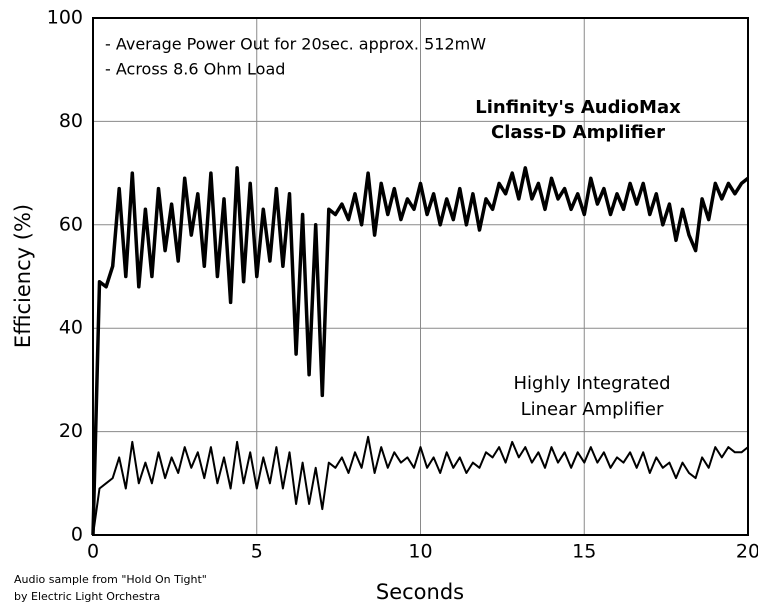 Image resolution: width=758 pixels, height=614 pixels. I want to click on y-tick-label: 40, so click(71, 328).